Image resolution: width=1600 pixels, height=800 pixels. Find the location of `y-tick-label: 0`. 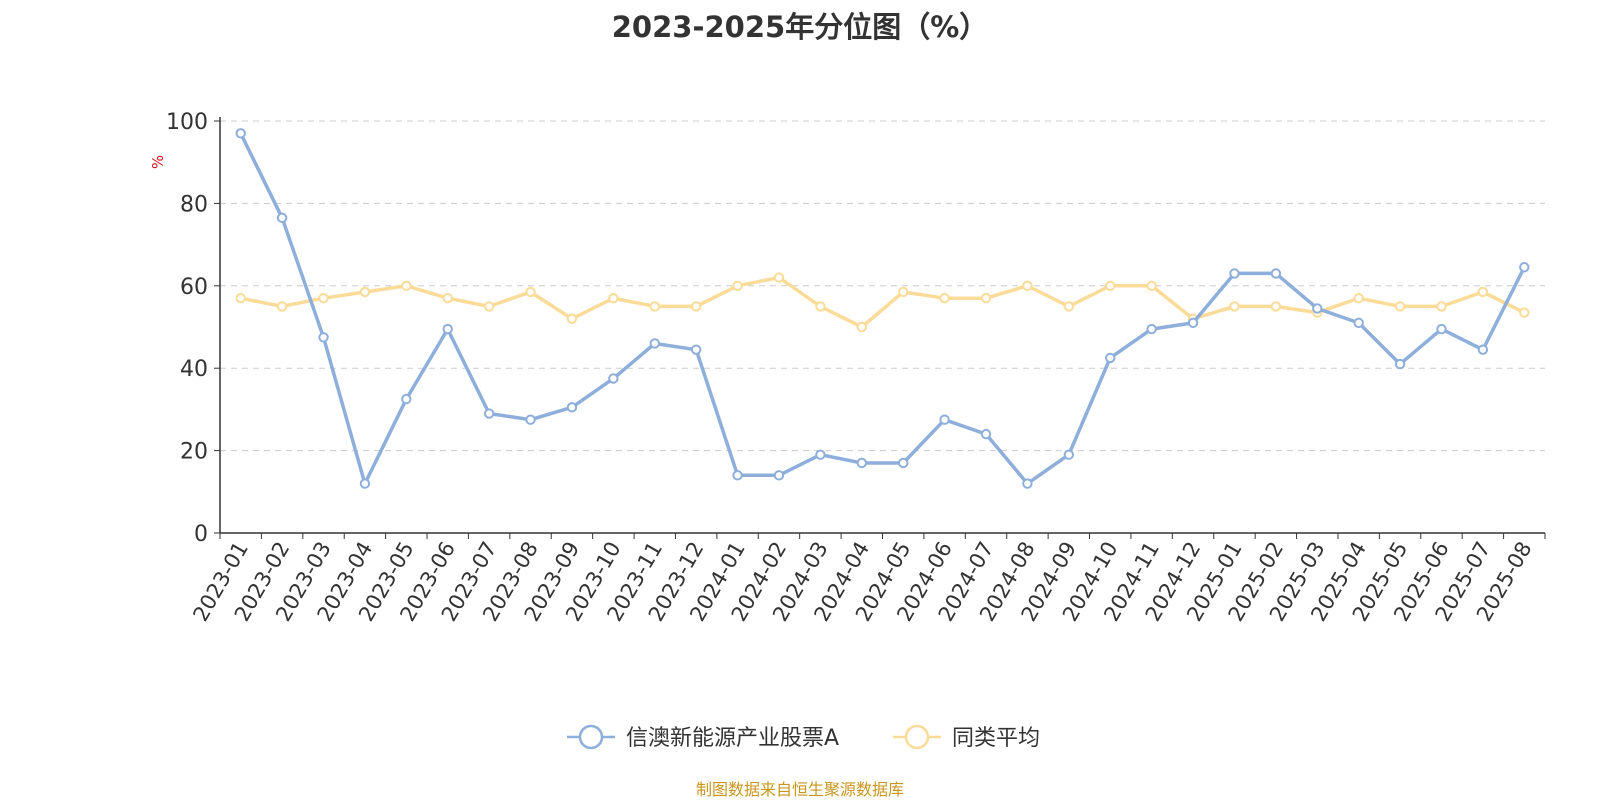

y-tick-label: 0 is located at coordinates (201, 534).